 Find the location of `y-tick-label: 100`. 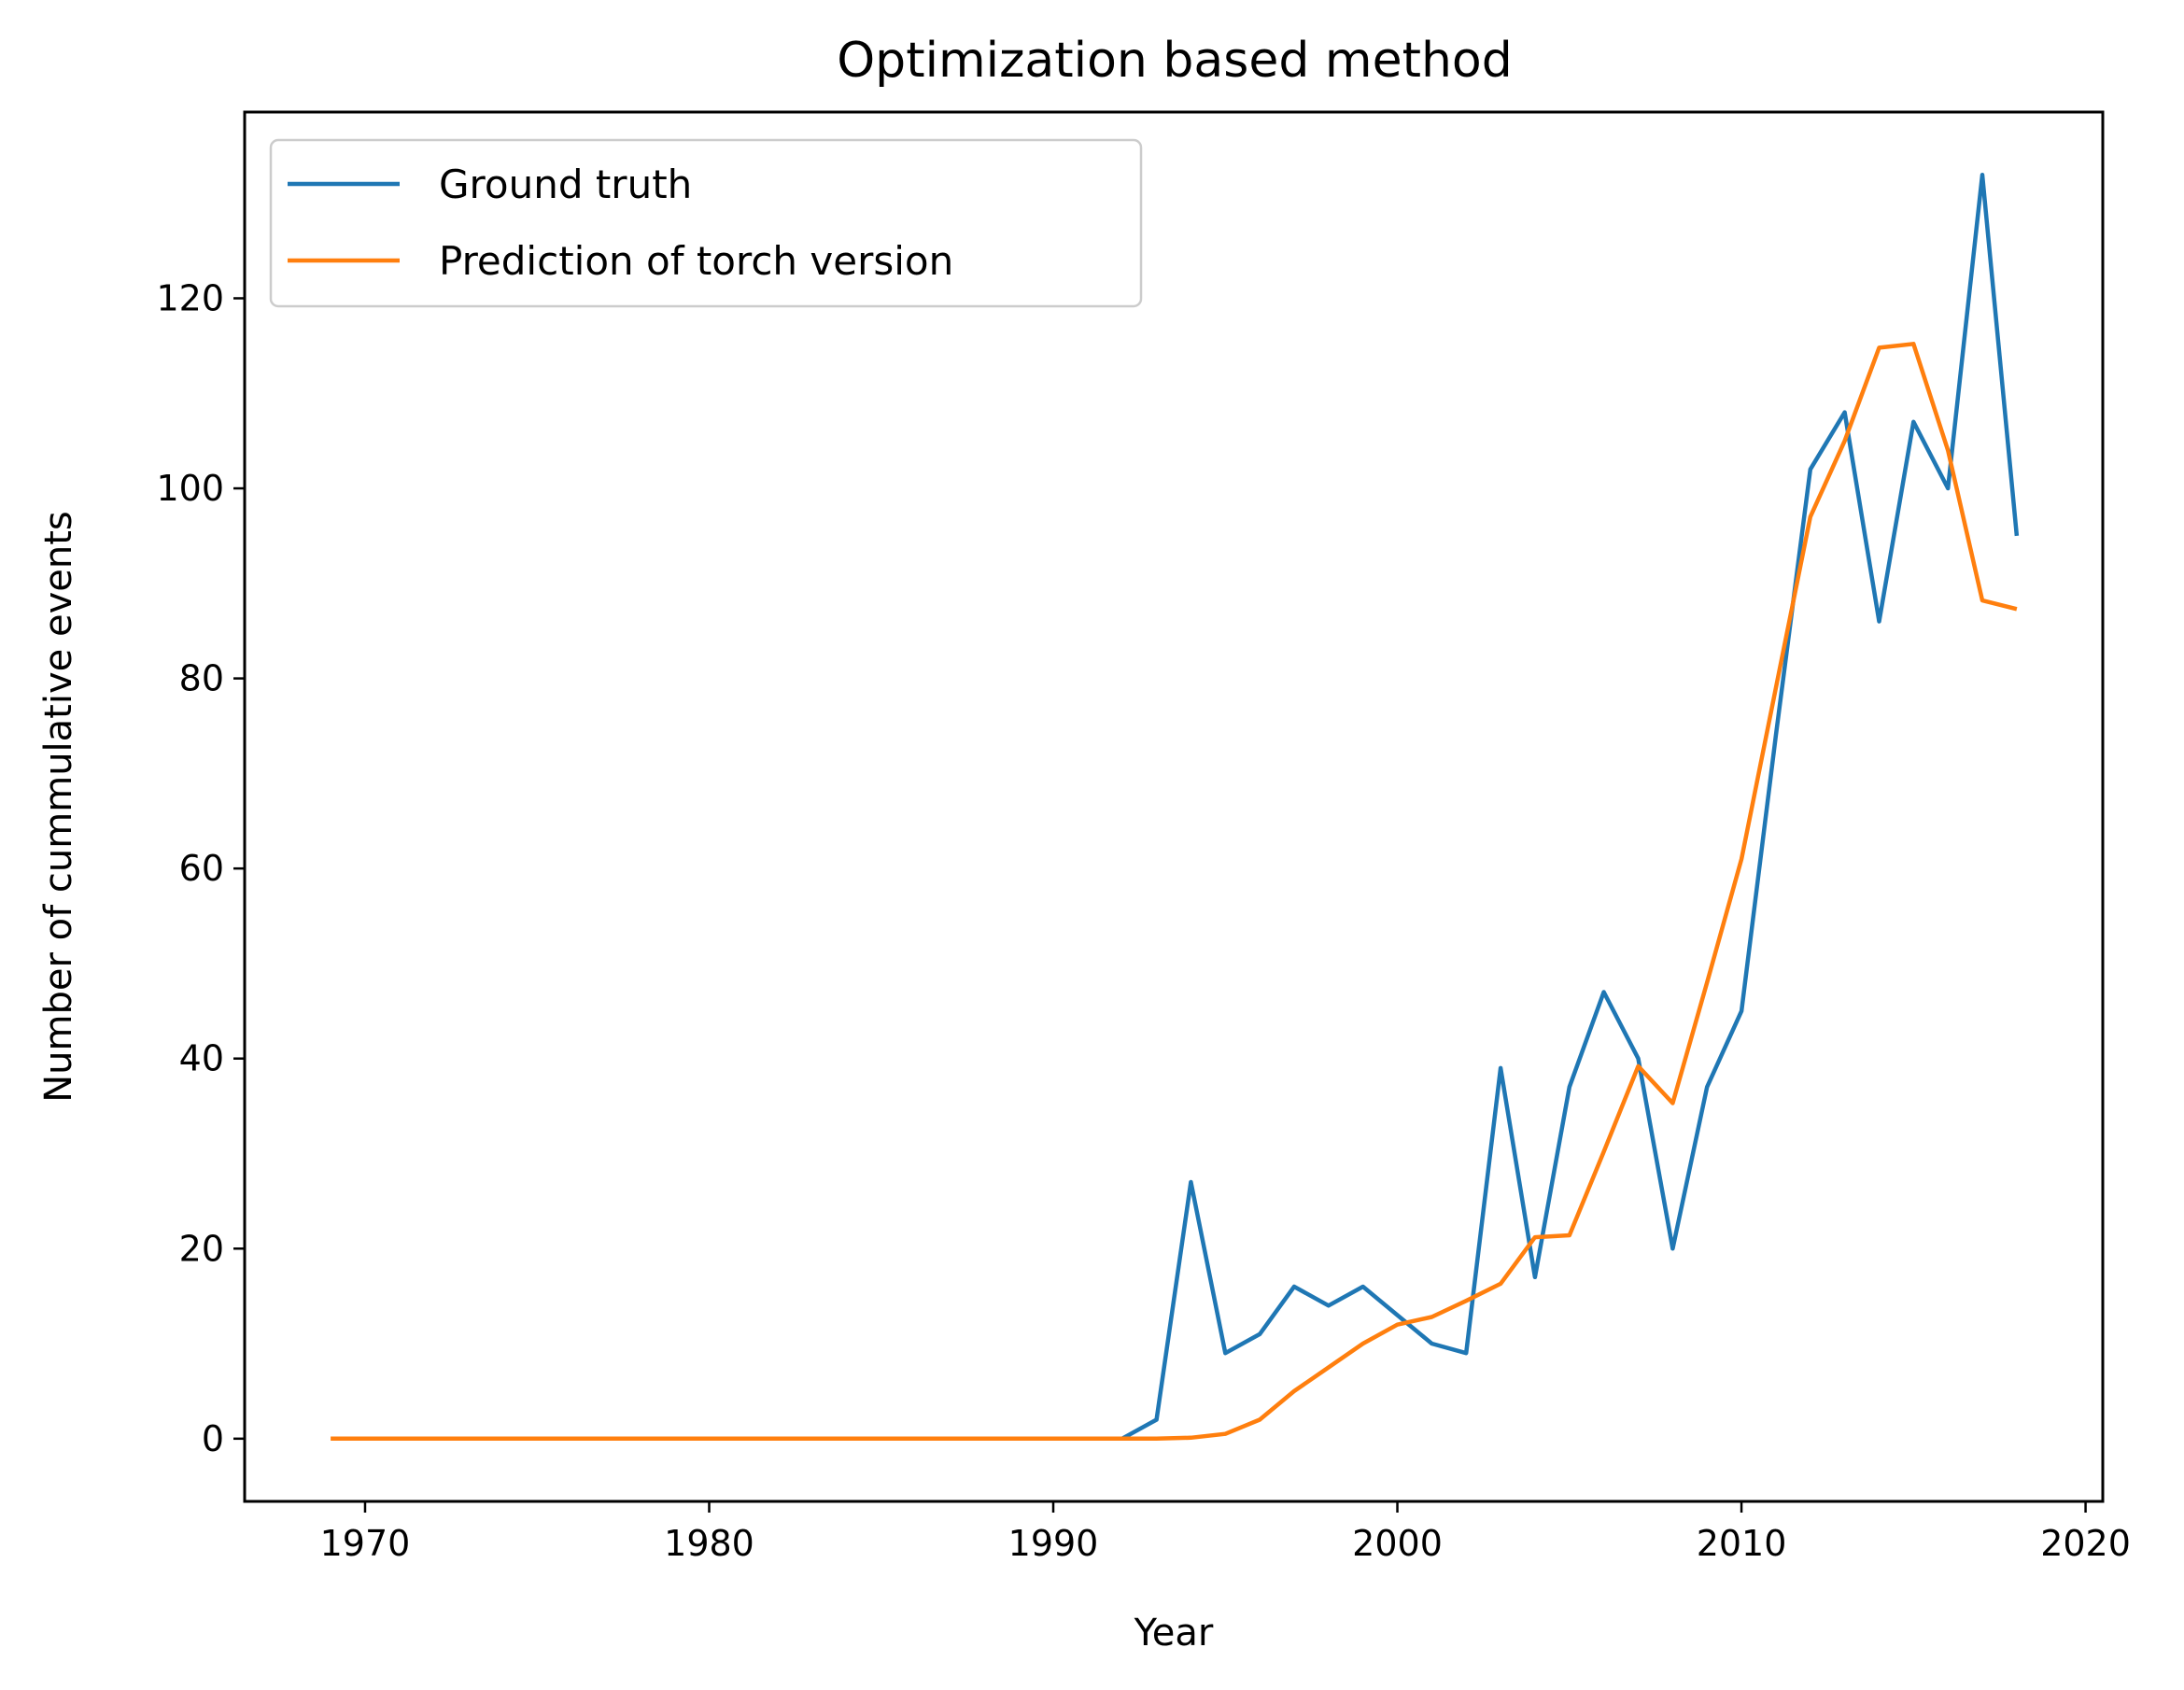

y-tick-label: 100 is located at coordinates (190, 488).